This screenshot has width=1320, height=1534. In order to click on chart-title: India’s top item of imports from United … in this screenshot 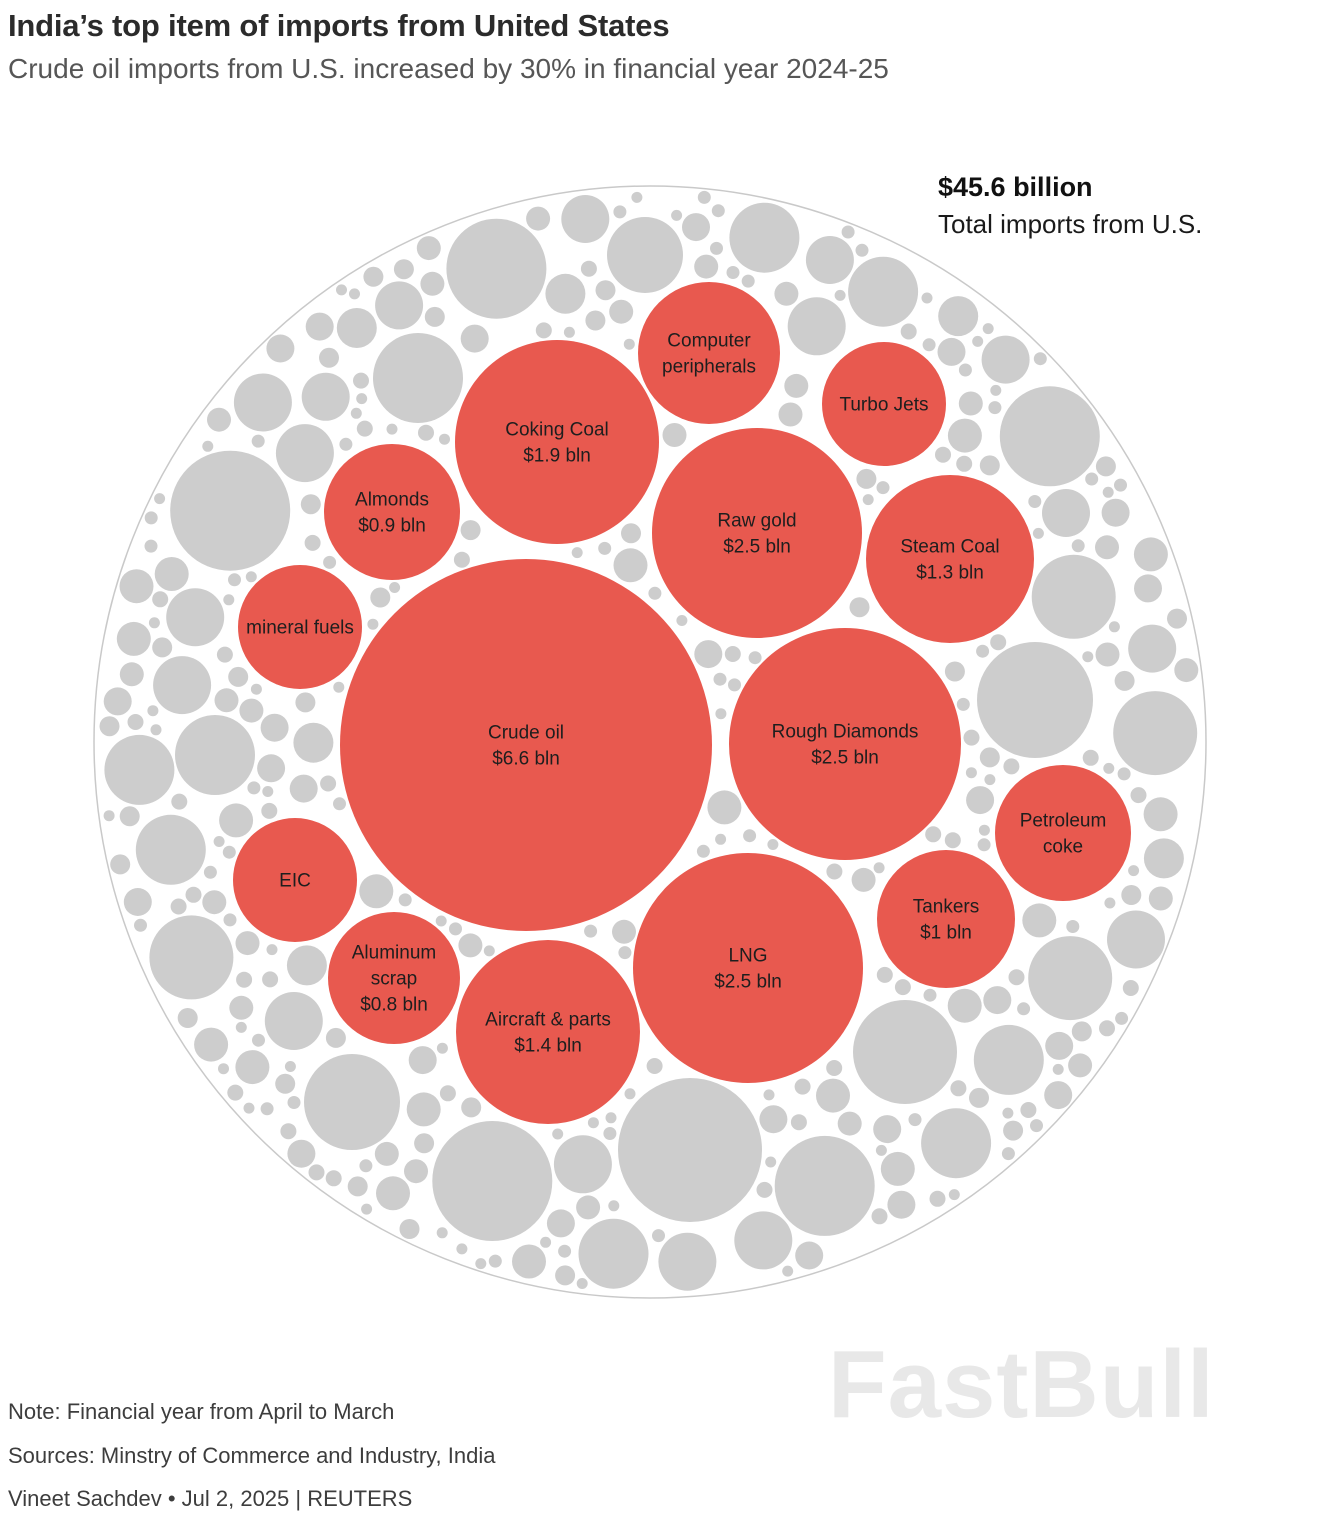, I will do `click(339, 25)`.